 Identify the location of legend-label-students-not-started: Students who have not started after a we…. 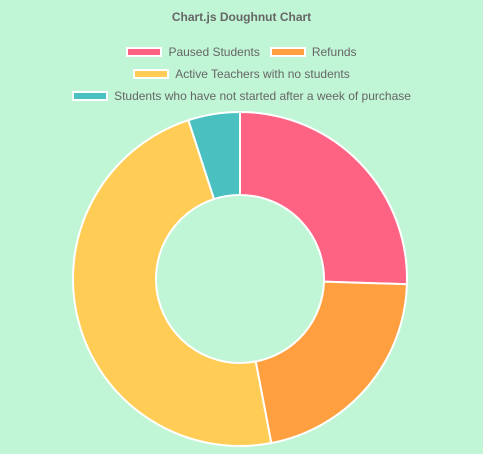
(262, 96).